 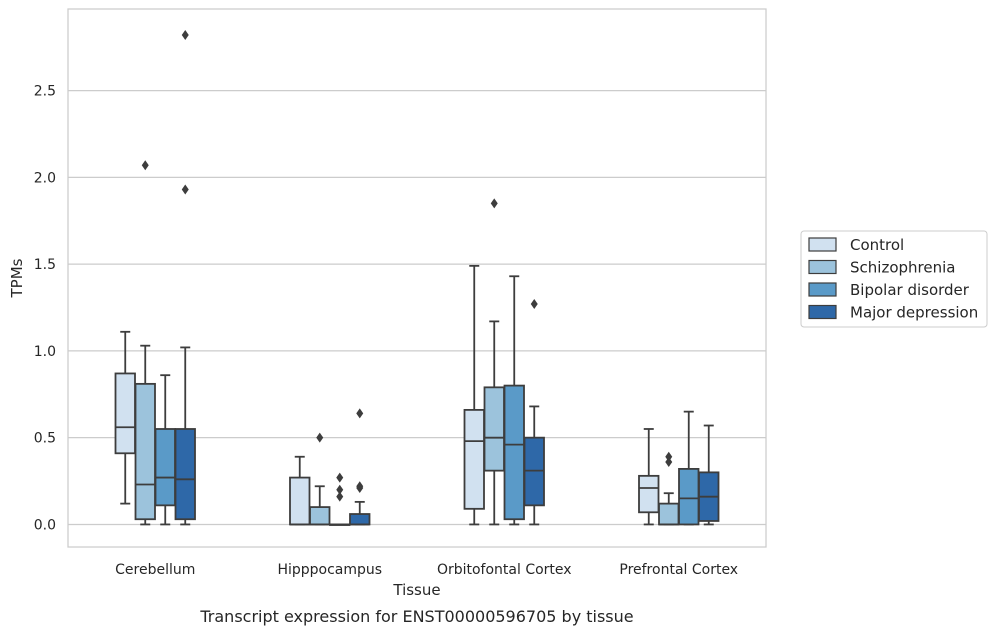 What do you see at coordinates (914, 313) in the screenshot?
I see `legend-label: Major depression` at bounding box center [914, 313].